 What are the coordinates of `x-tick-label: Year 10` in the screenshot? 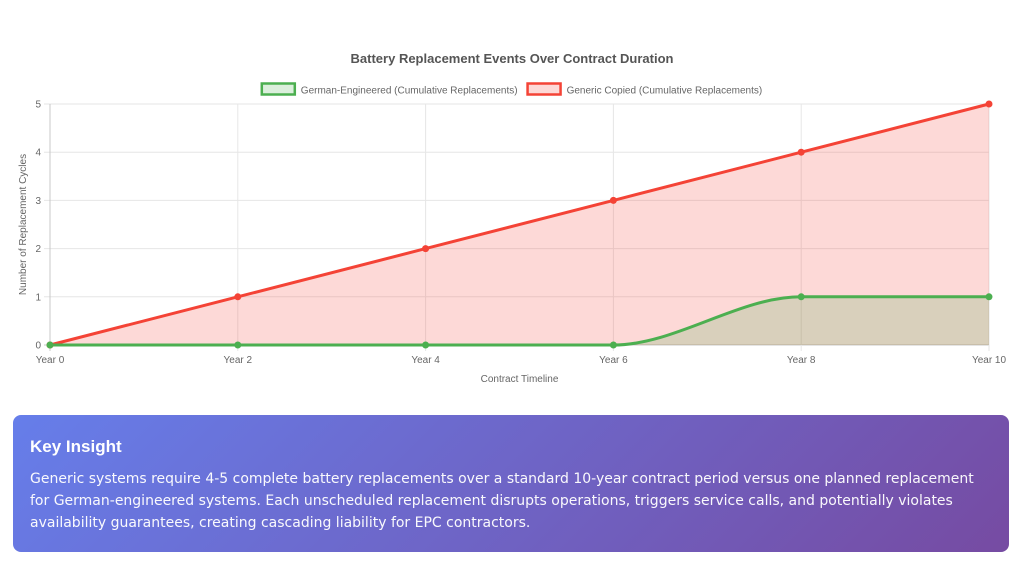 It's located at (989, 360).